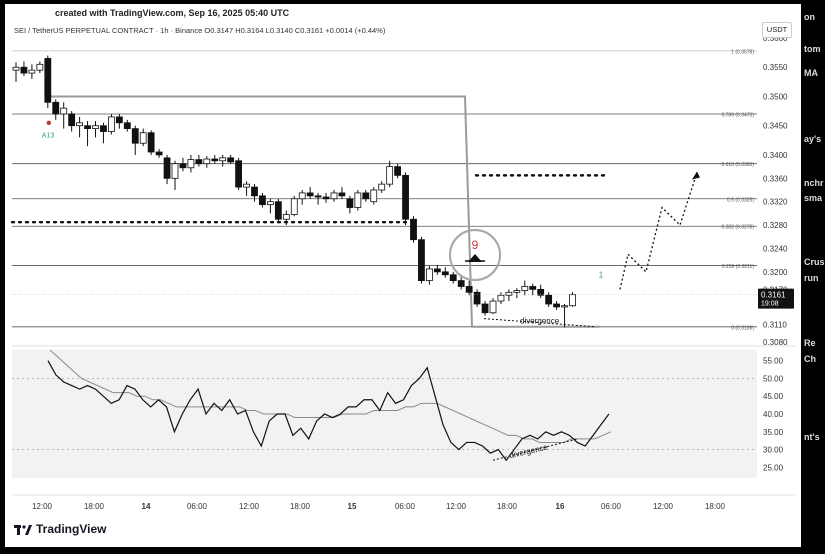  What do you see at coordinates (71, 529) in the screenshot?
I see `tradingview-logo-text: TradingView` at bounding box center [71, 529].